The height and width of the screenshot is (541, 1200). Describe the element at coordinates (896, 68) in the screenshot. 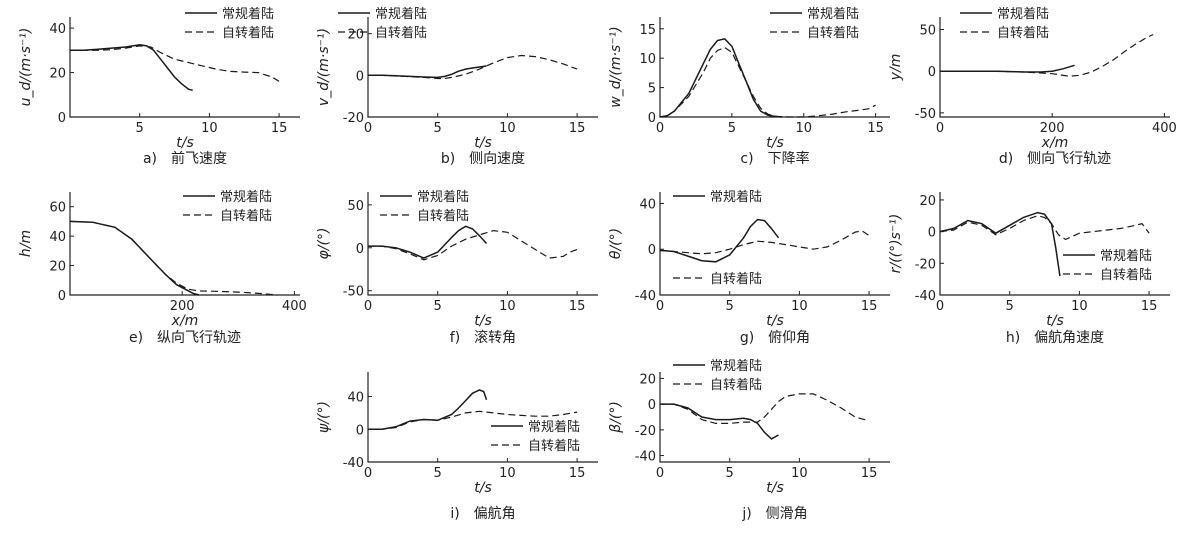

I see `y-axis-label: y/m` at that location.